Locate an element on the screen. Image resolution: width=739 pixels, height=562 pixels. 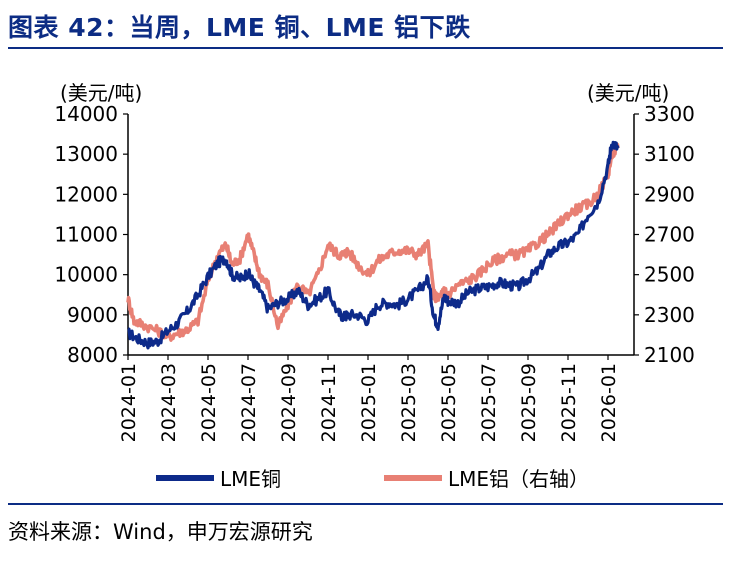
right-tick-label: 2300 is located at coordinates (669, 315).